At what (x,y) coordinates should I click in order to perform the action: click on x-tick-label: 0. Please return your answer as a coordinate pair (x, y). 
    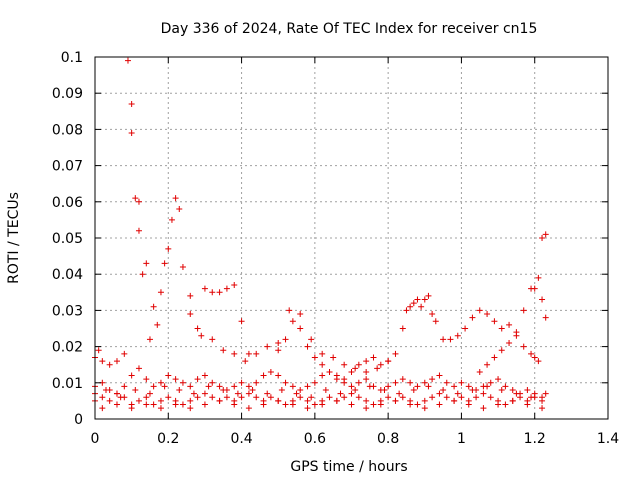
    Looking at the image, I should click on (95, 439).